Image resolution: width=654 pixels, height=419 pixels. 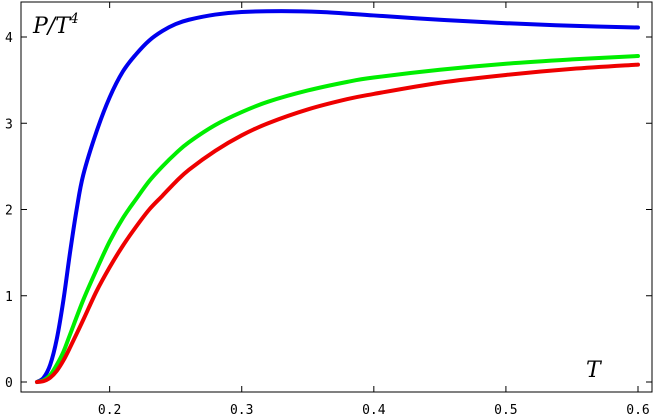 I want to click on y-axis-label: P/T4, so click(x=55, y=25).